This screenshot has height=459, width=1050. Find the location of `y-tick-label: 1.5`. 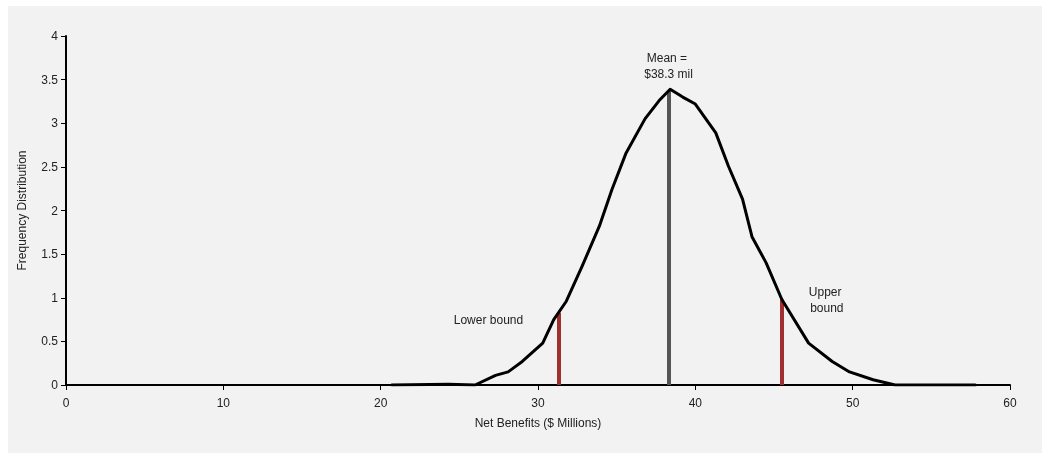

y-tick-label: 1.5 is located at coordinates (50, 254).